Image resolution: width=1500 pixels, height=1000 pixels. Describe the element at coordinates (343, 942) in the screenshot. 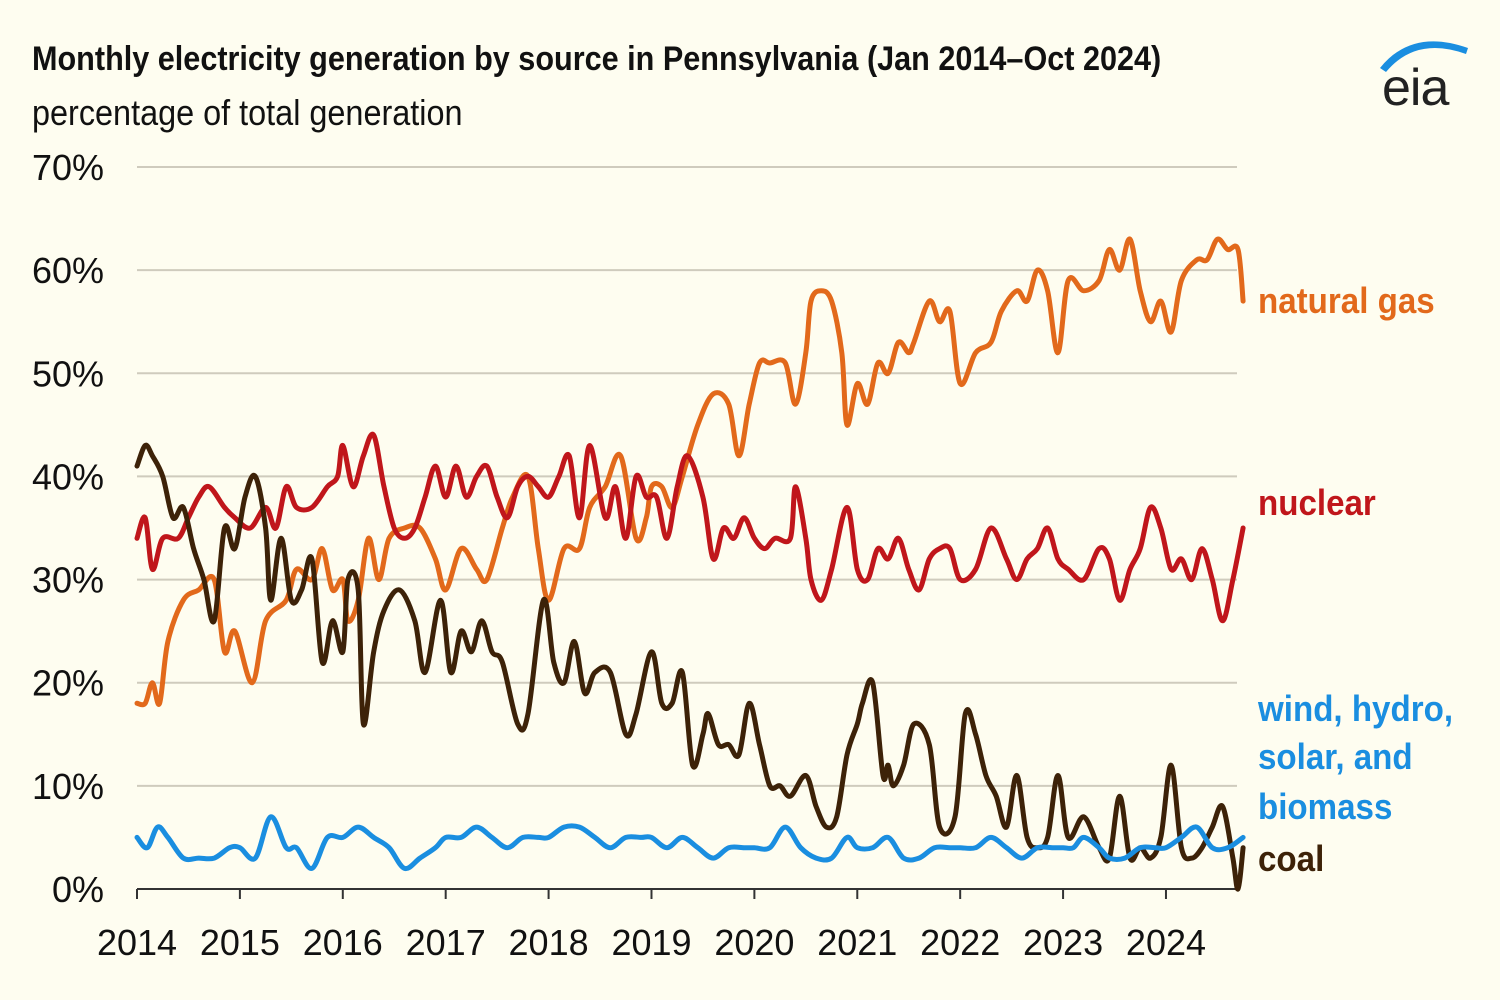

I see `x-tick-label: 2016` at that location.